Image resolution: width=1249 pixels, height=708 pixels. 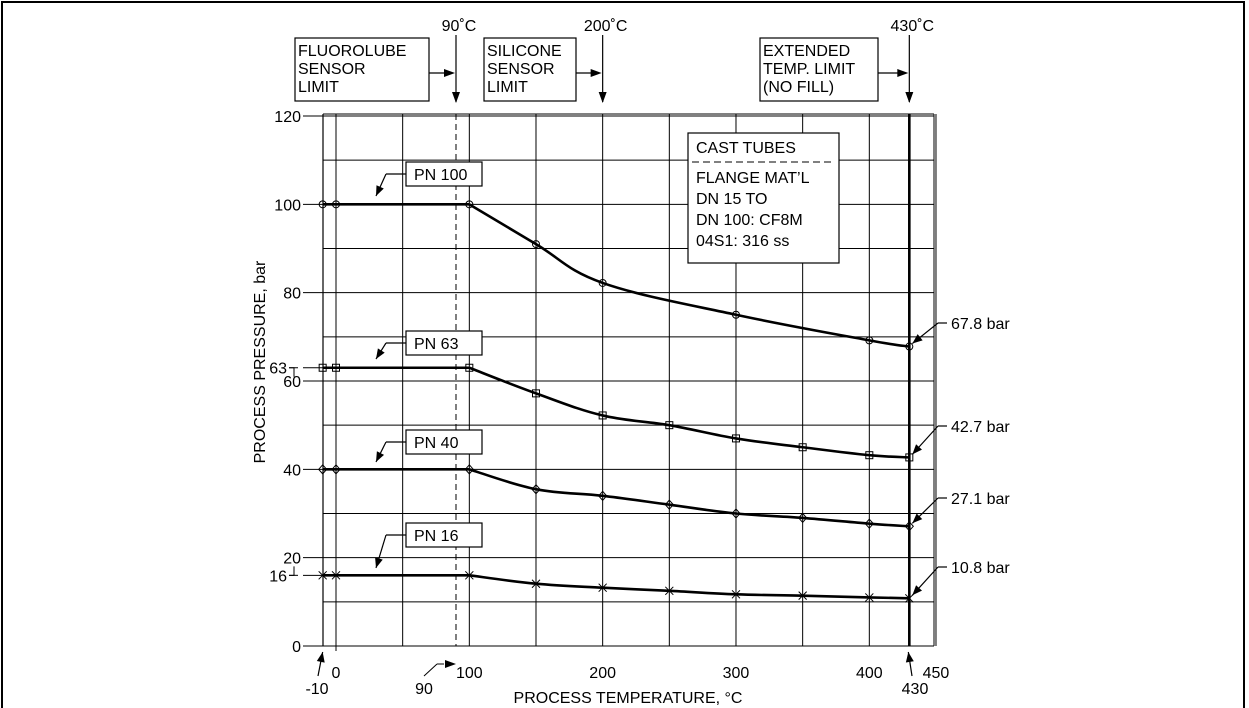 What do you see at coordinates (260, 361) in the screenshot?
I see `y-axis-title: PROCESS PRESSURE, bar` at bounding box center [260, 361].